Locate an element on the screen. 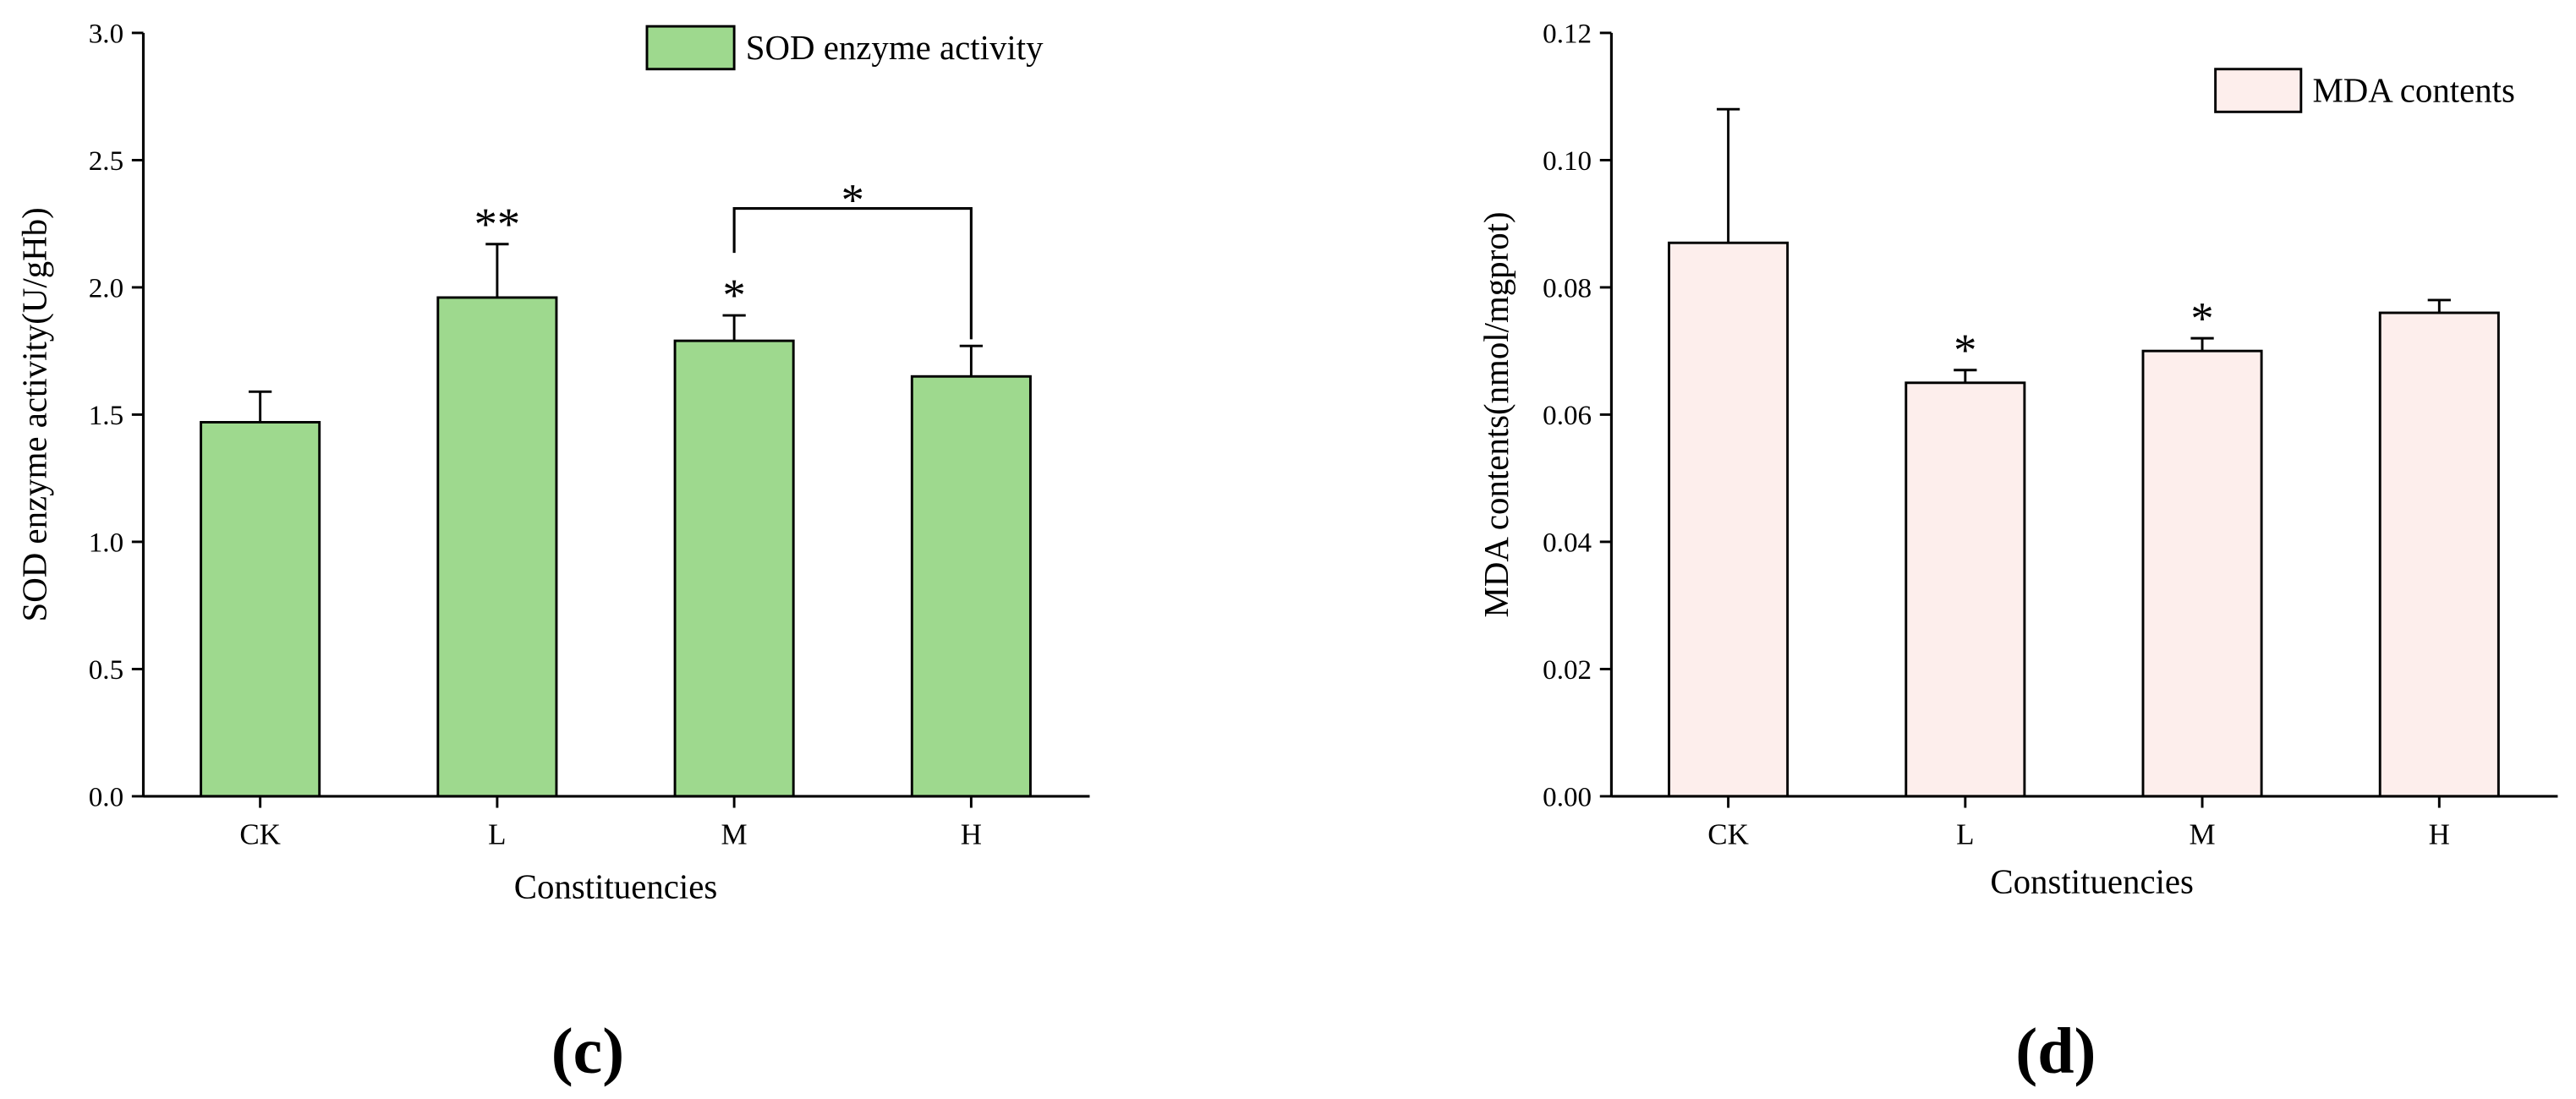 The height and width of the screenshot is (1099, 2576). y-axis-ticks: 0.00 0.02 0.04 0.06 0.08 0.10 0.12 is located at coordinates (1577, 416).